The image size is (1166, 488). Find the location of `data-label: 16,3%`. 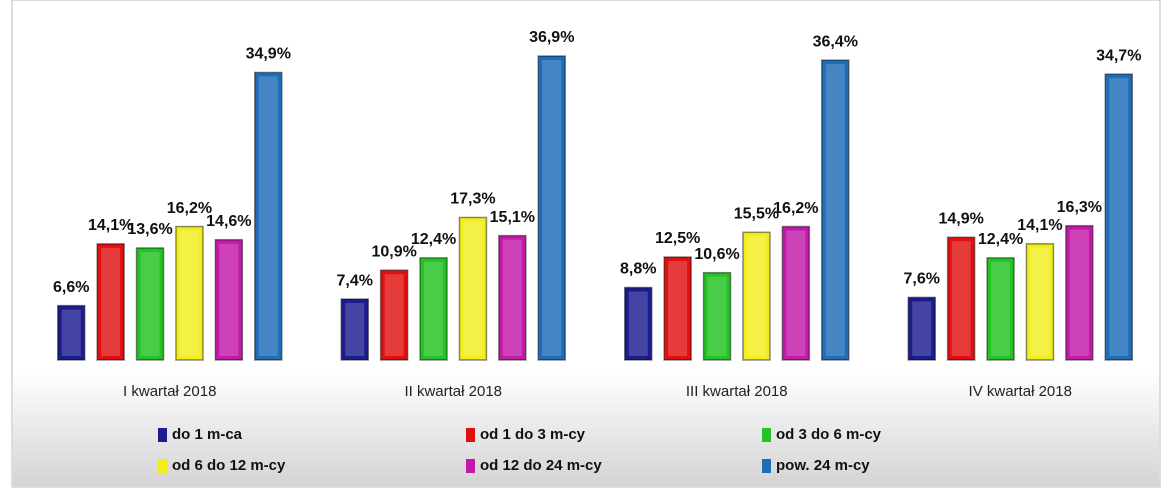

data-label: 16,3% is located at coordinates (1079, 207).